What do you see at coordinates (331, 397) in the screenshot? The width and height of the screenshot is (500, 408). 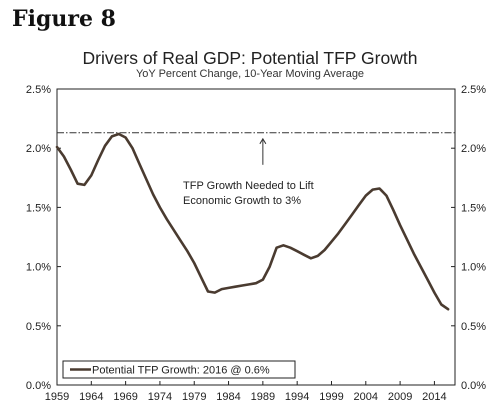 I see `x-tick-label: 1999` at bounding box center [331, 397].